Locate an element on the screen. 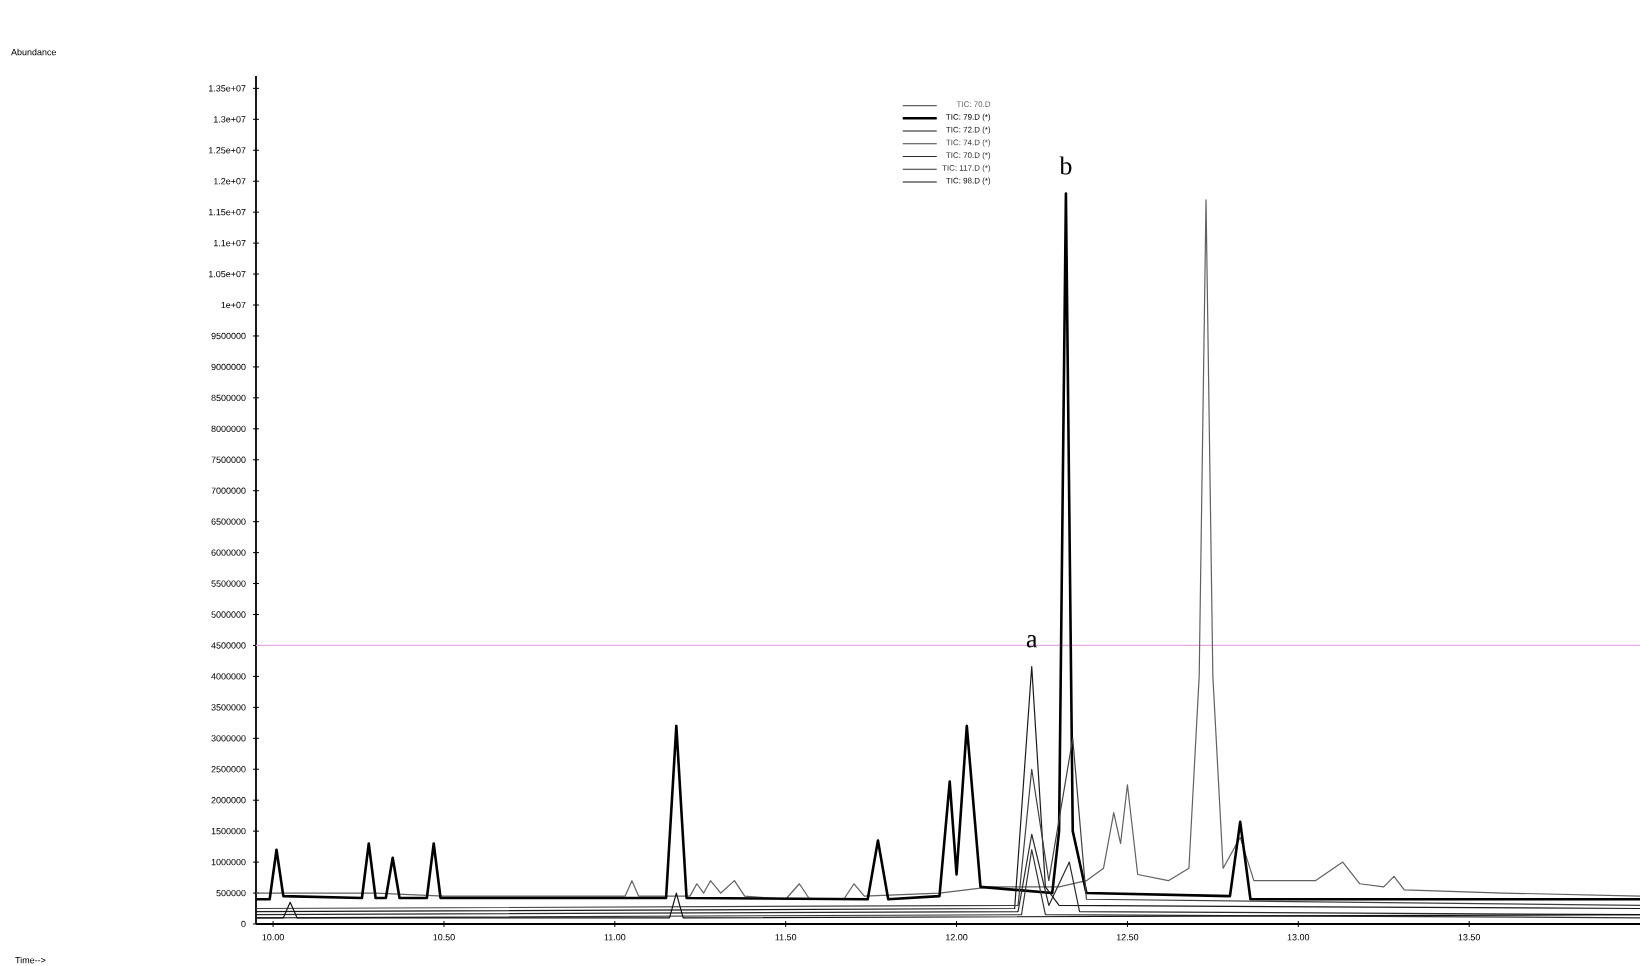  annotation: b is located at coordinates (1065, 165).